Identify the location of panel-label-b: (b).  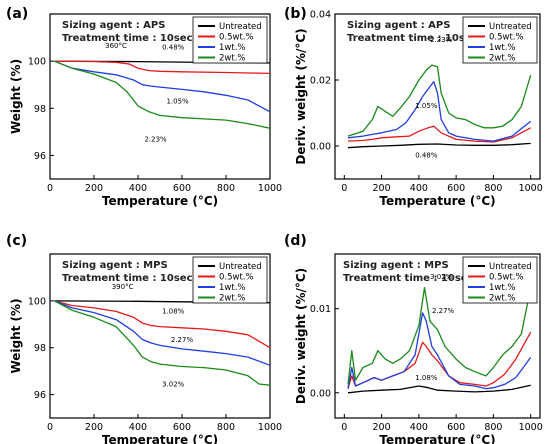
(295, 14).